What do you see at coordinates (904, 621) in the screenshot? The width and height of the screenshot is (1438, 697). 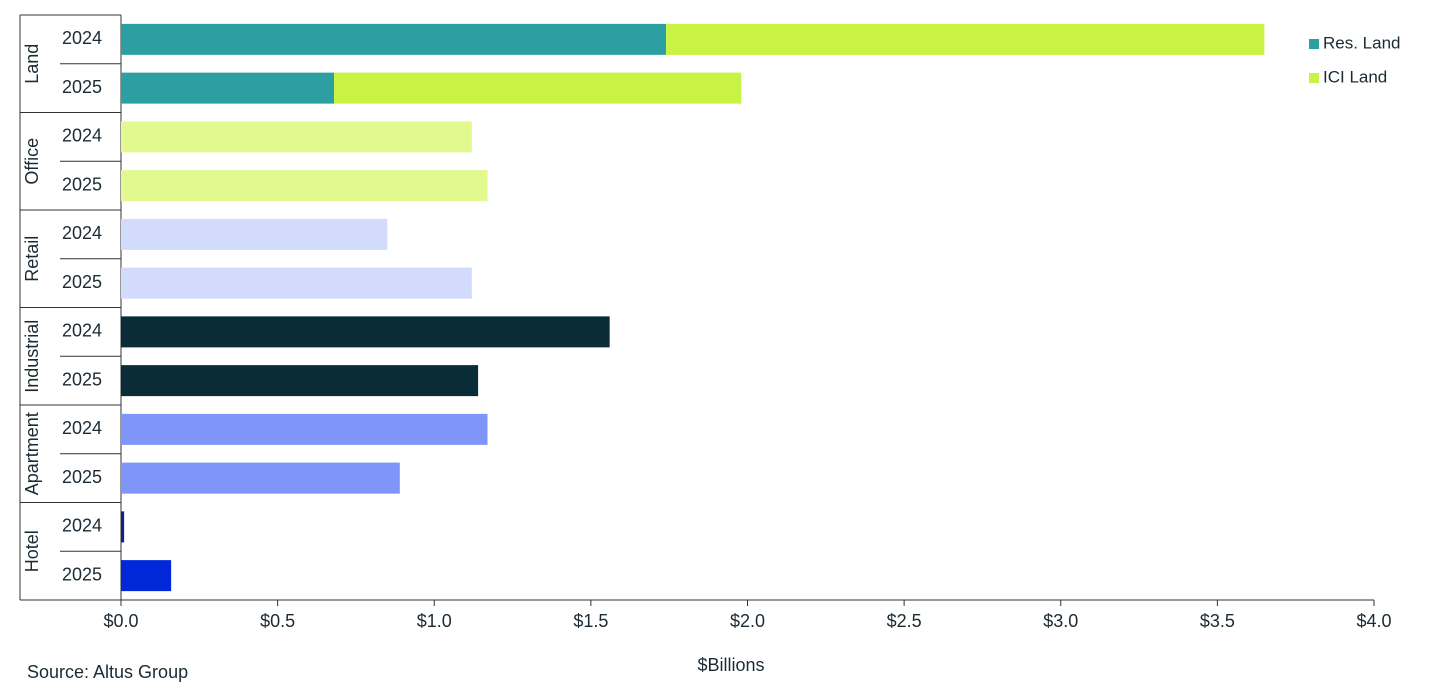 I see `x-tick-label: $2.5` at bounding box center [904, 621].